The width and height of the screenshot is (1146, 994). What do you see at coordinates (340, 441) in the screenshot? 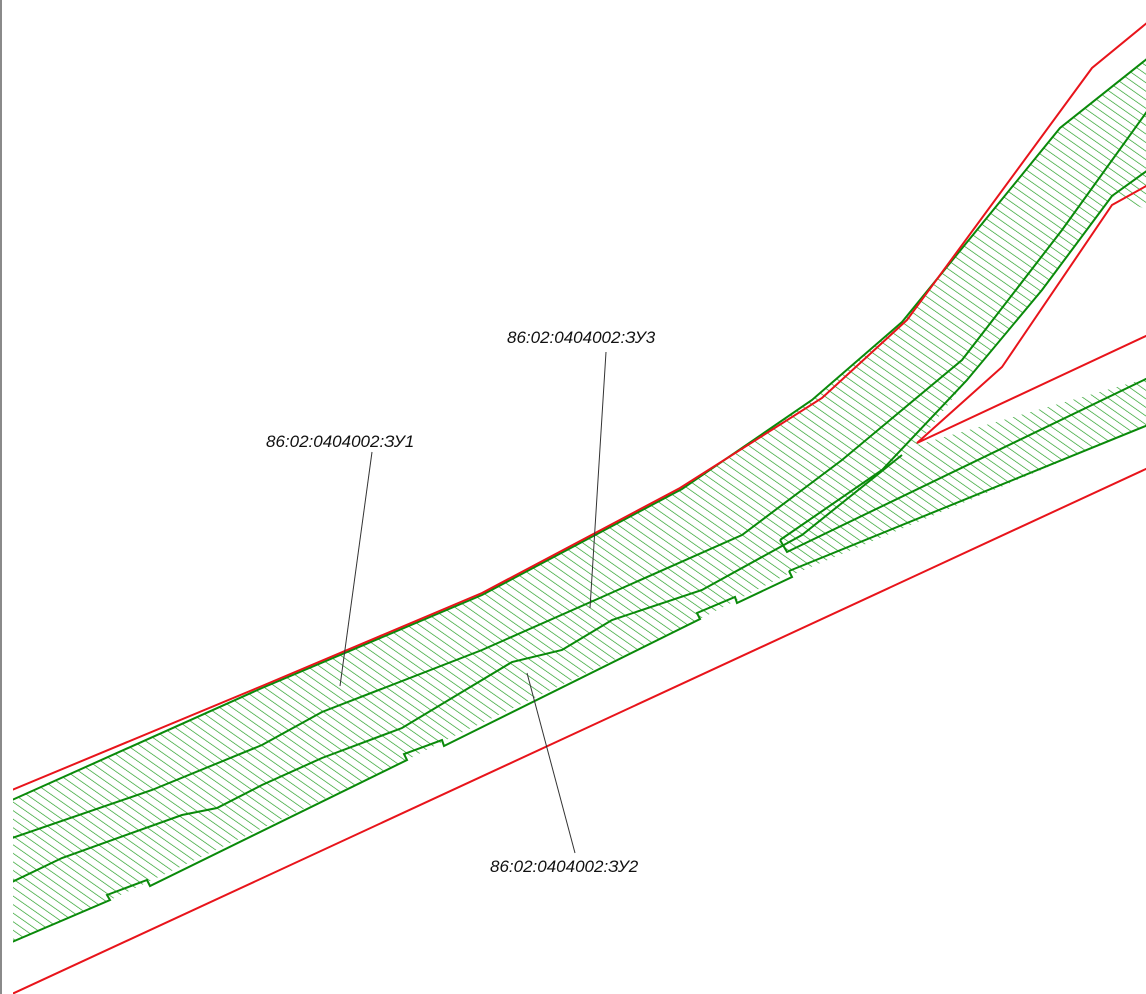
I see `parcel-label-zu1: 86:02:0404002:ЗУ1` at bounding box center [340, 441].